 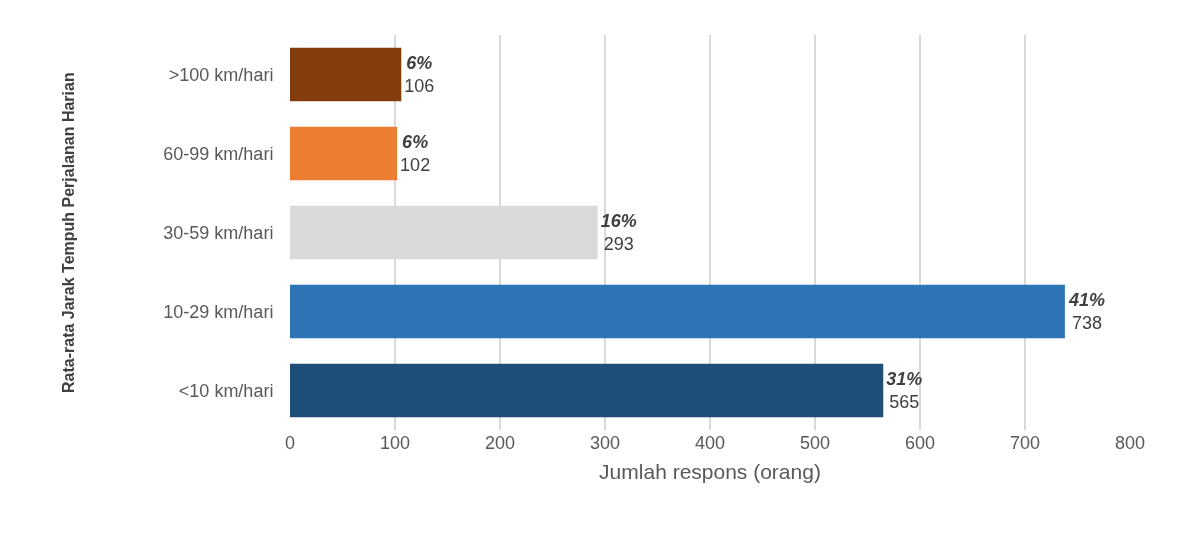 I want to click on data-label: 31% 565, so click(x=904, y=390).